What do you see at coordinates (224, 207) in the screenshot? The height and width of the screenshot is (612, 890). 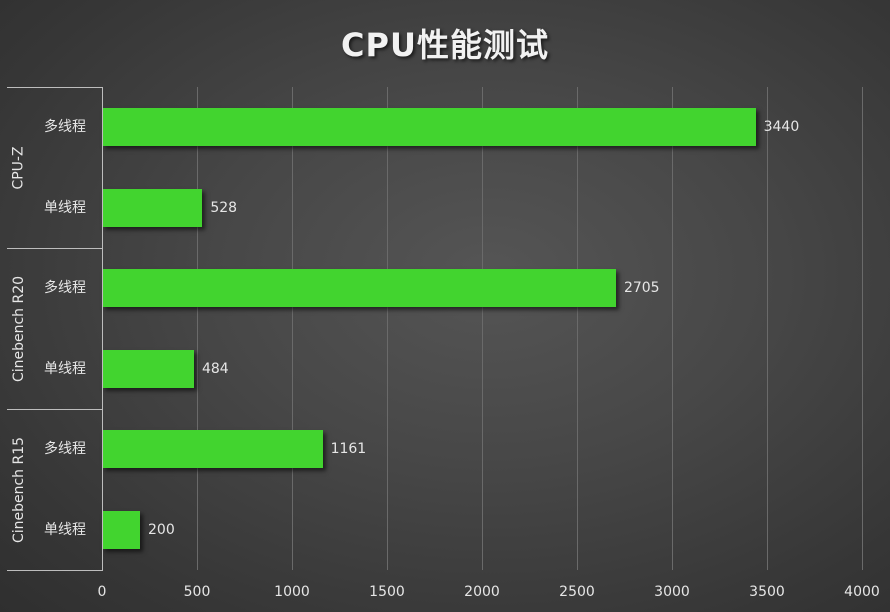 I see `bar-value-label: 528` at bounding box center [224, 207].